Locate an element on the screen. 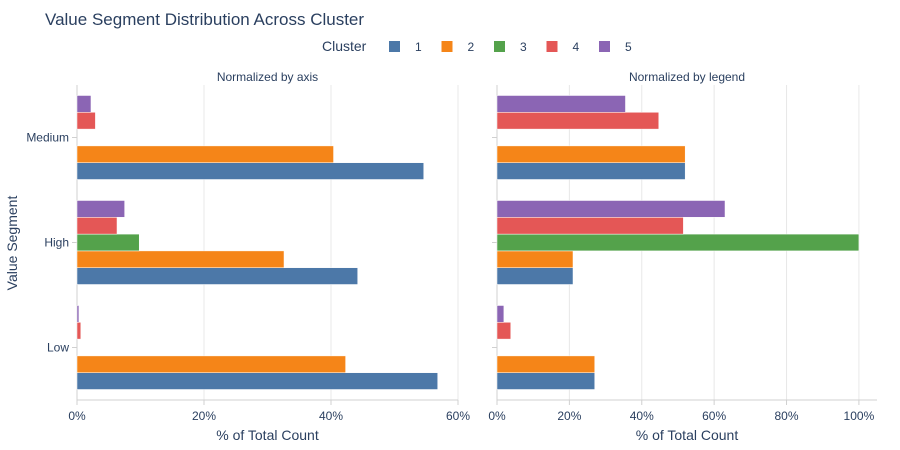  y-tick-label-low: Low is located at coordinates (58, 348).